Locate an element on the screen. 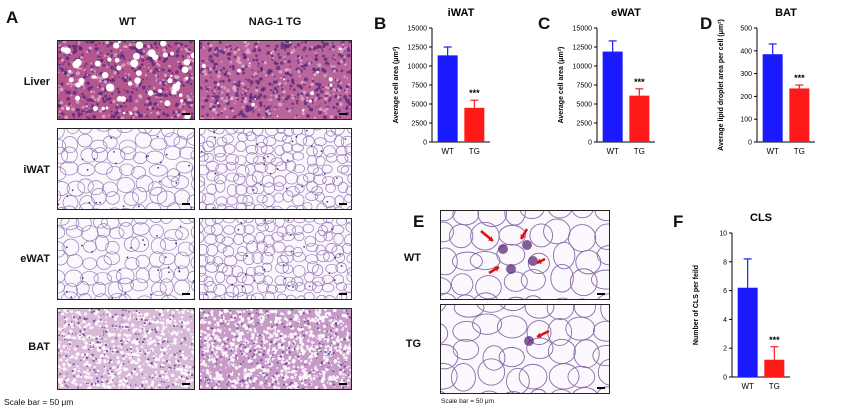 The height and width of the screenshot is (412, 850). micrograph-liver-tg is located at coordinates (275, 80).